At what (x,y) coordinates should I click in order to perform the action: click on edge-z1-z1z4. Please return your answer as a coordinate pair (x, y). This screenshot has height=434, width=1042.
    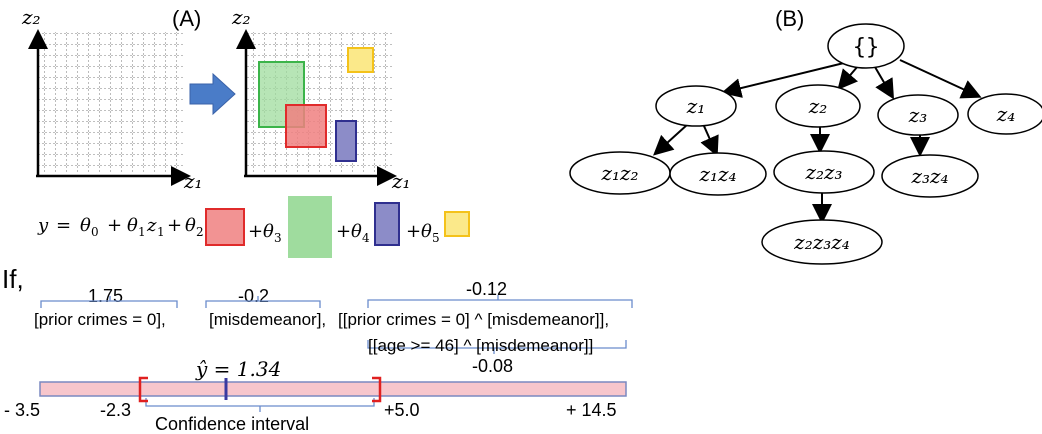
    Looking at the image, I should click on (709, 141).